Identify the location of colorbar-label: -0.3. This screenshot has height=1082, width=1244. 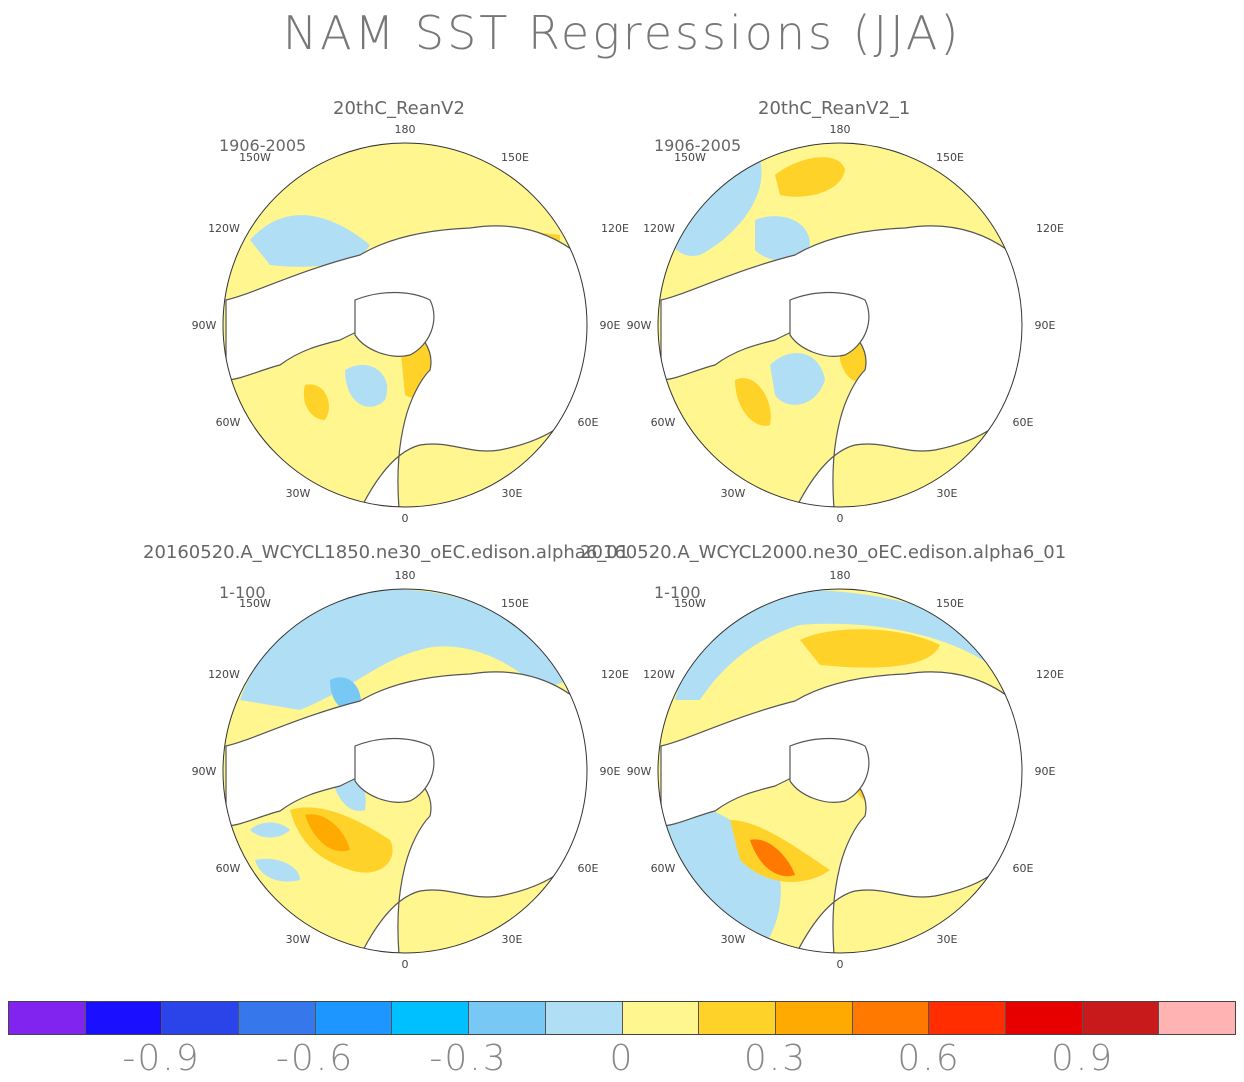
(468, 1058).